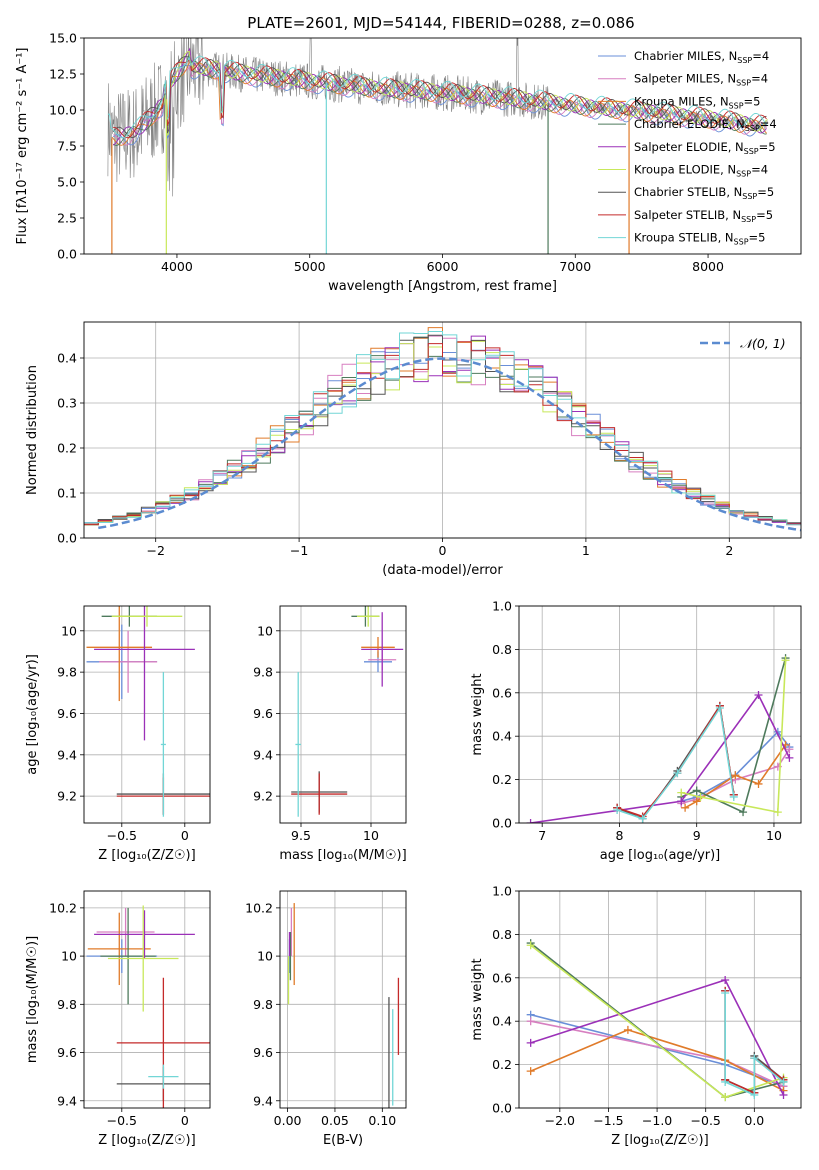 The width and height of the screenshot is (819, 1170). I want to click on x-tick-label: 0.0, so click(754, 1120).